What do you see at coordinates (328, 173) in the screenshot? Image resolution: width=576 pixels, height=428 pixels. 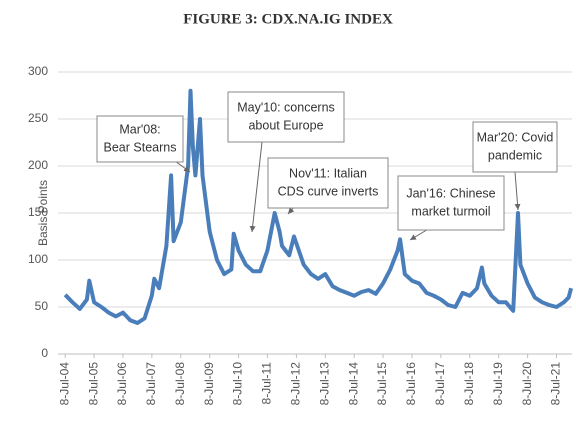 I see `annotation-text: Nov'11: Italian` at bounding box center [328, 173].